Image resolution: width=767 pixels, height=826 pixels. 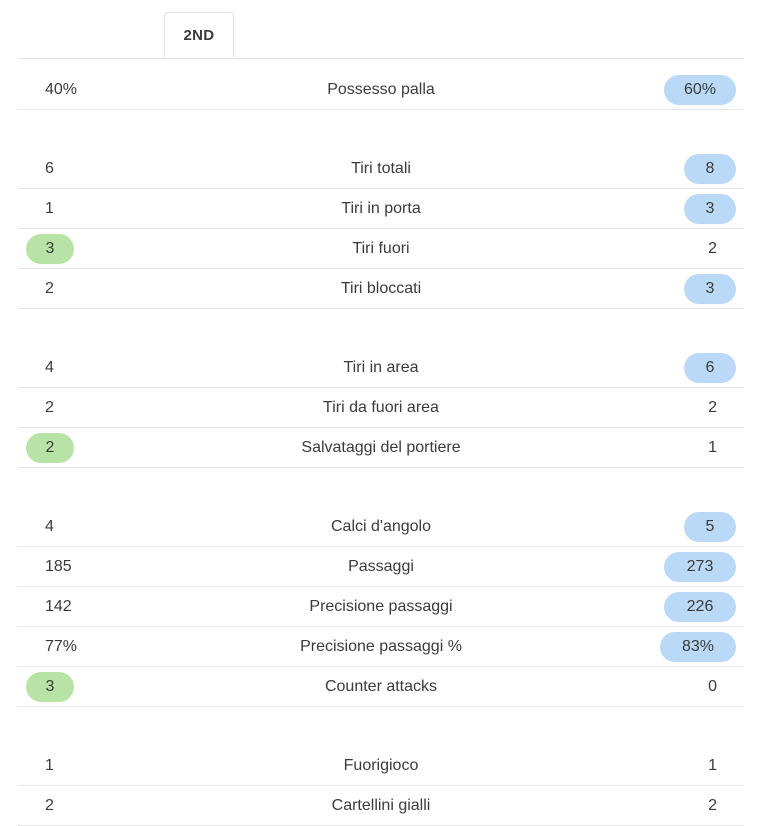 I want to click on stat-label: Salvataggi del portiere, so click(x=381, y=447).